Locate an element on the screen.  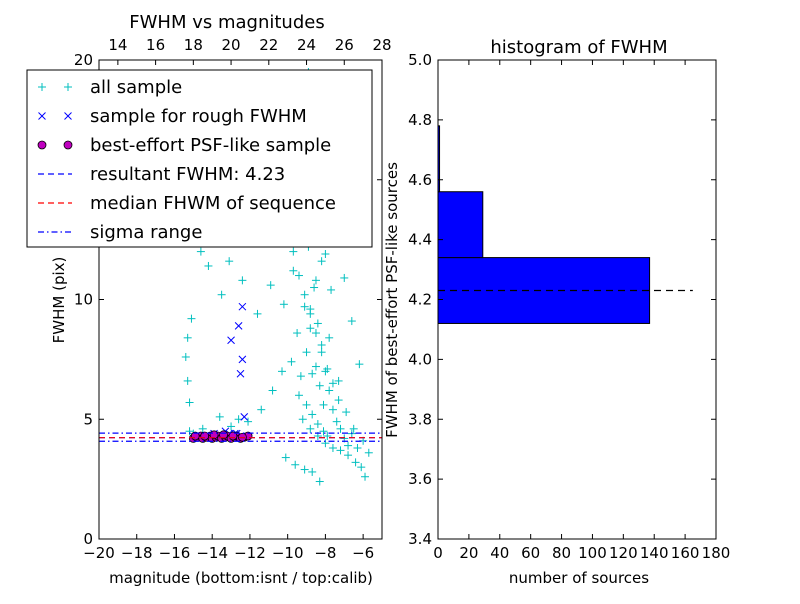
histogram-x-label: number of sources is located at coordinates (579, 578).